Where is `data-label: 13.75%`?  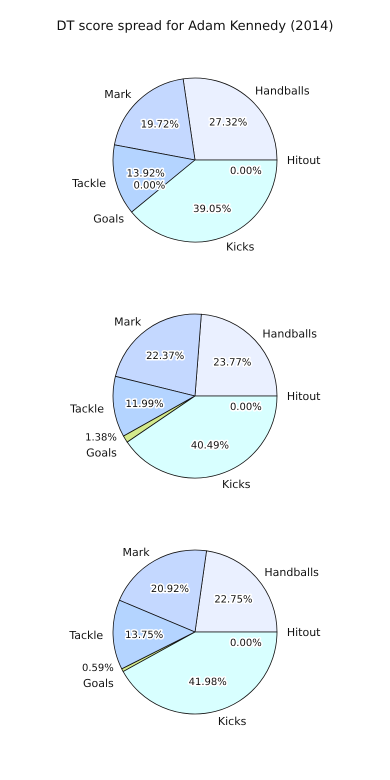 data-label: 13.75% is located at coordinates (144, 635).